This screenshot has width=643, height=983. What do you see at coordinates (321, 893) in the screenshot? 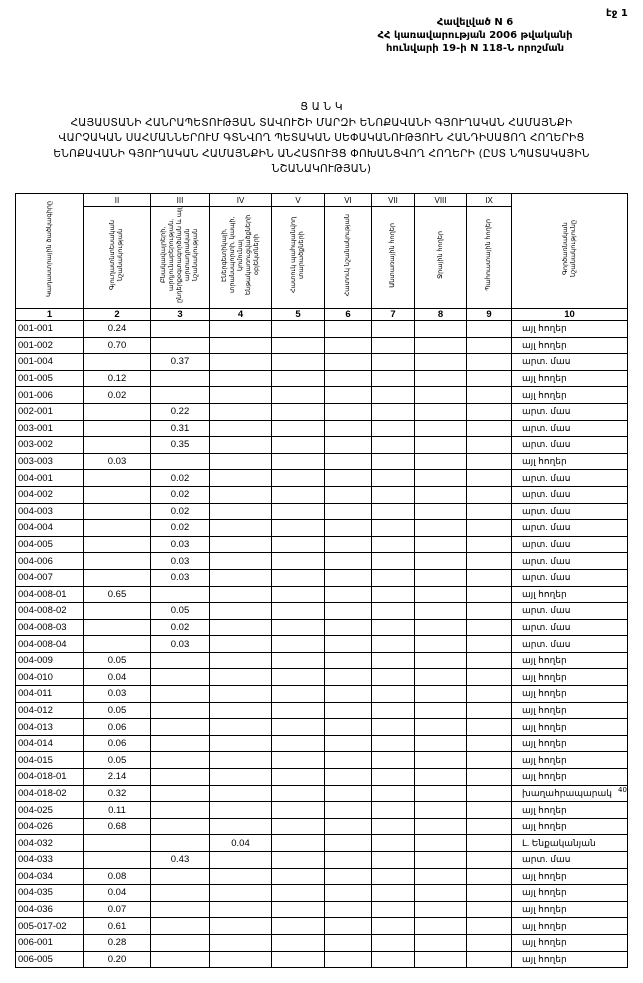
I see `table-row: 004-035 0.04 այլ հողեր` at bounding box center [321, 893].